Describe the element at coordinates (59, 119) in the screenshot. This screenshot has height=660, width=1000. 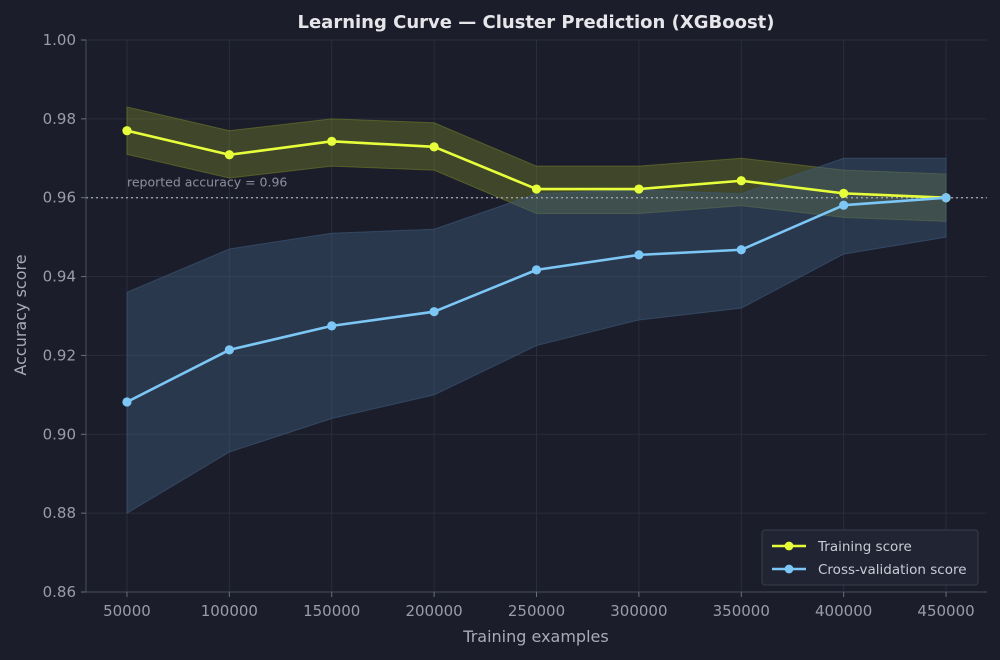
I see `y-tick-label: 0.98` at that location.